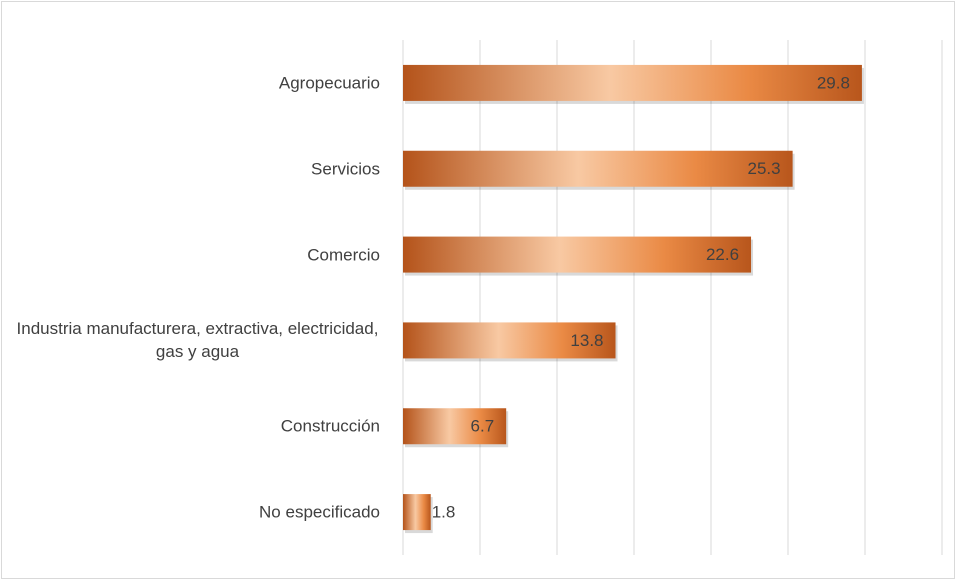 This screenshot has width=956, height=580. Describe the element at coordinates (833, 82) in the screenshot. I see `data-label: 29.8` at that location.